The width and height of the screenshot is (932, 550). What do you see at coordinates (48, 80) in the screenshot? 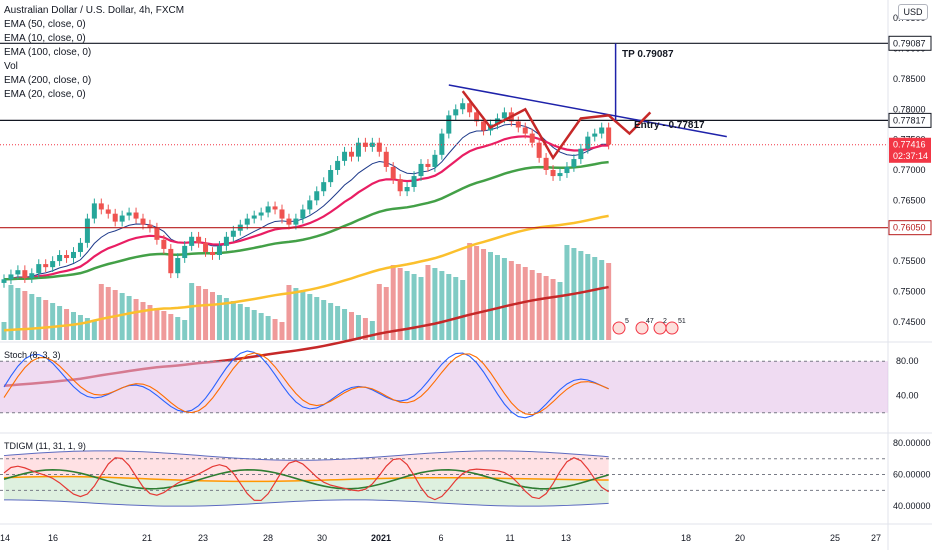
I see `ema-200-legend: EMA (200, close, 0)` at bounding box center [48, 80].